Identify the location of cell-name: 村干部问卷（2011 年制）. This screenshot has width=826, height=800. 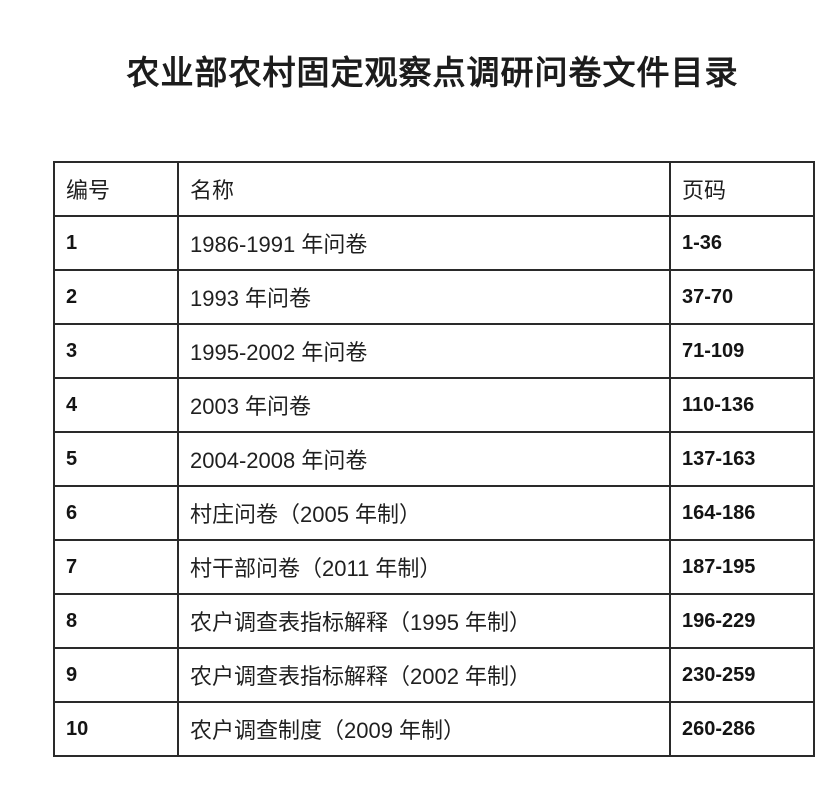
(424, 567).